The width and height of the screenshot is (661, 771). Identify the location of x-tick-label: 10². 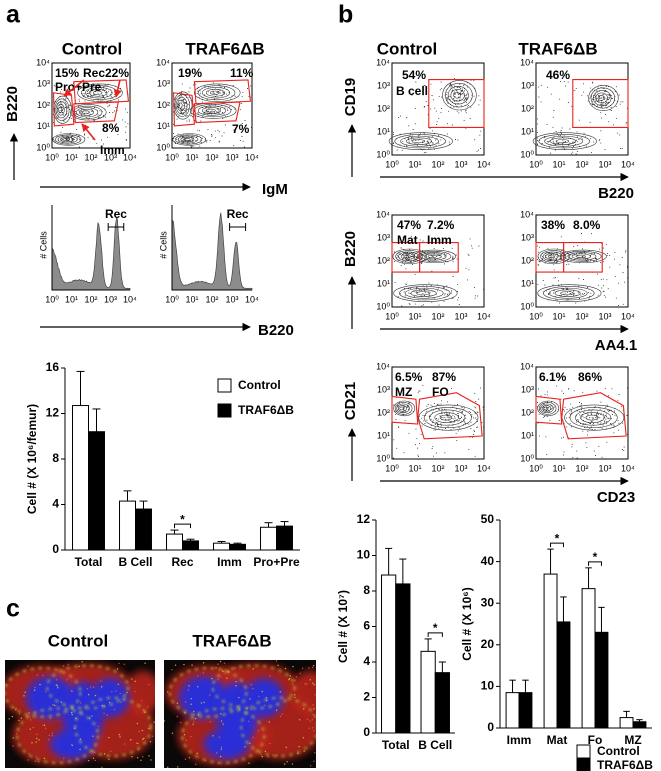
(90, 157).